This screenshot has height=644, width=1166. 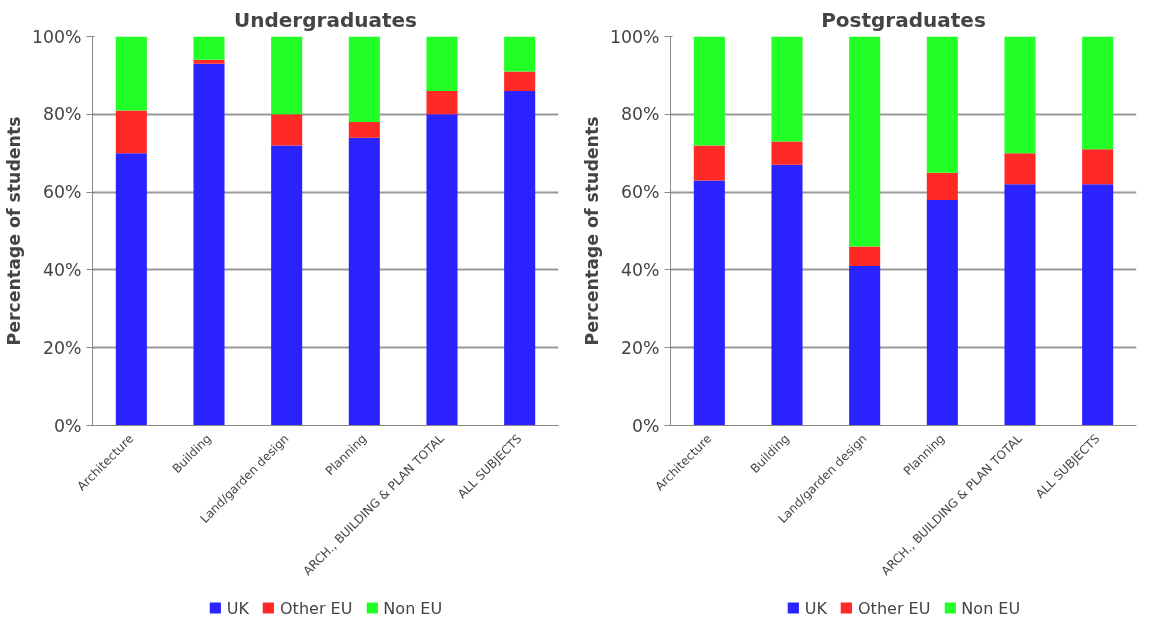 What do you see at coordinates (903, 19) in the screenshot?
I see `chart-title: Postgraduates` at bounding box center [903, 19].